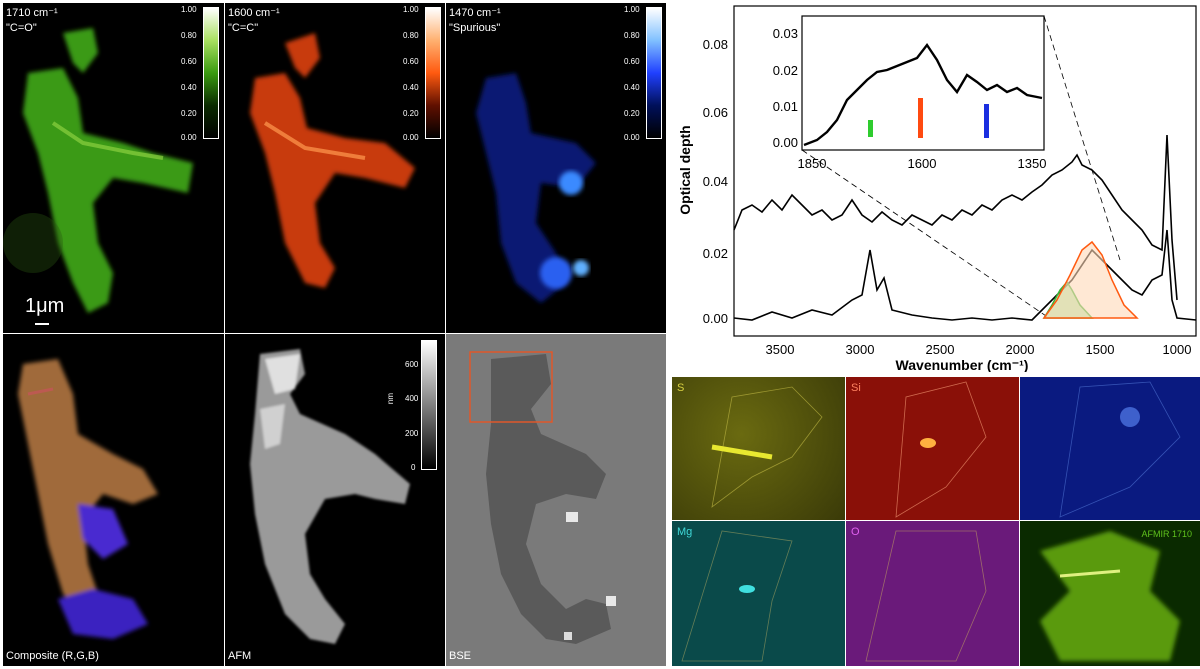 Image resolution: width=1200 pixels, height=669 pixels. I want to click on x-tick: 3500, so click(780, 349).